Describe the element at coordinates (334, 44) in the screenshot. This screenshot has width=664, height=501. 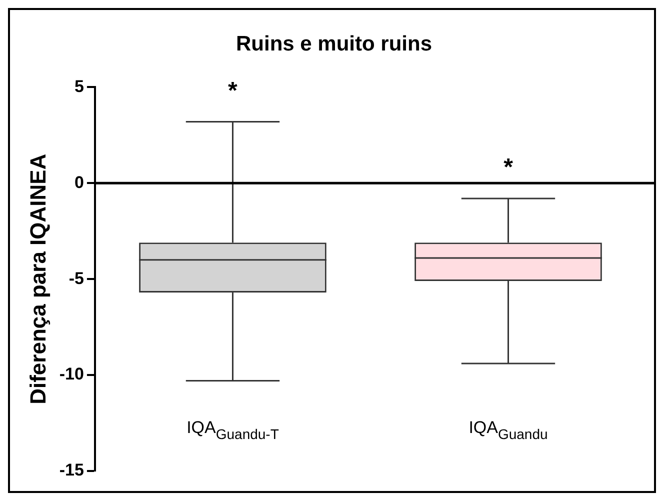
I see `chart-title: Ruins e muito ruins` at that location.